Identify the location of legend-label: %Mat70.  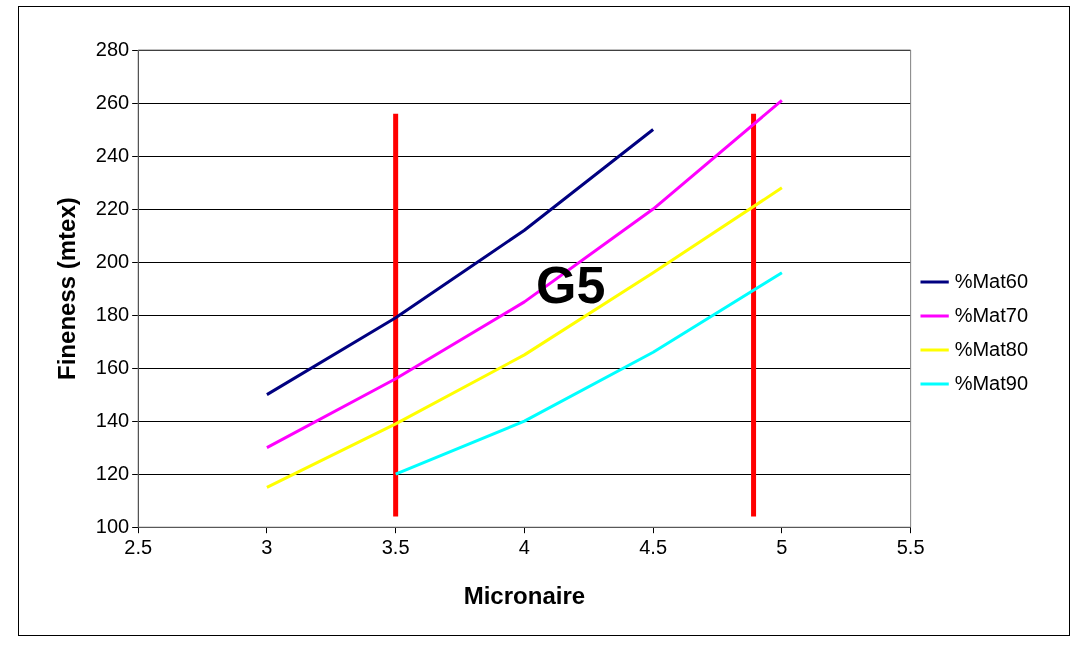
(991, 314).